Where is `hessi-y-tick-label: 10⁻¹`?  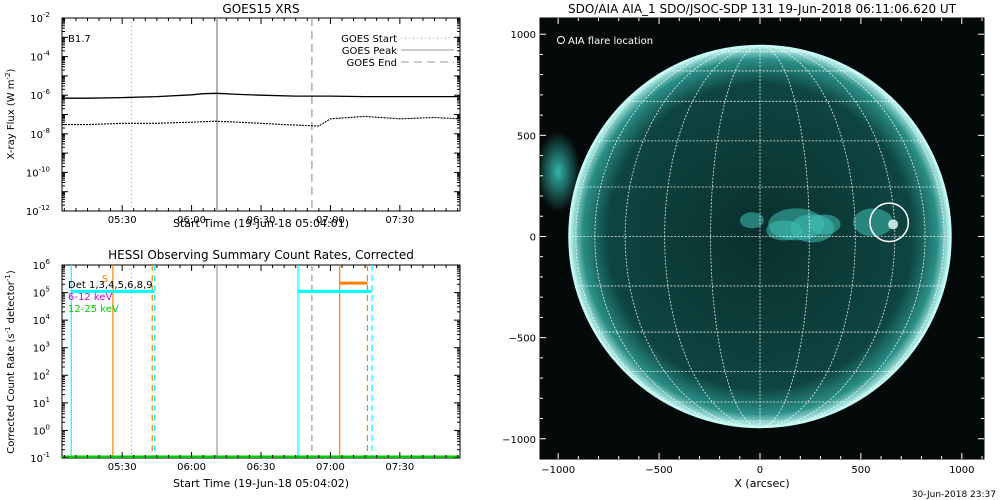 hessi-y-tick-label: 10⁻¹ is located at coordinates (40, 458).